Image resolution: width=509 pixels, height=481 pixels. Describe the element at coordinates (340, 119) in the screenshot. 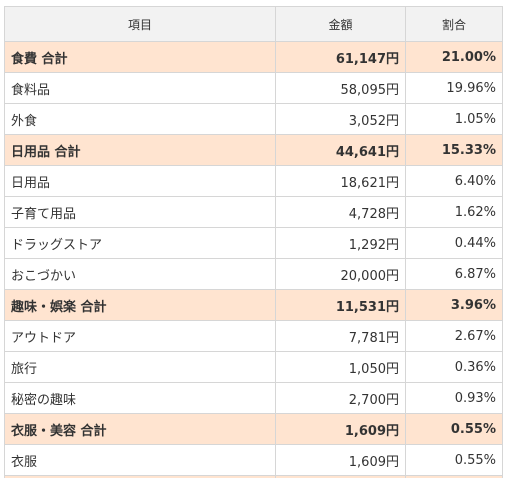

I see `amount-cell: 3,052円` at that location.